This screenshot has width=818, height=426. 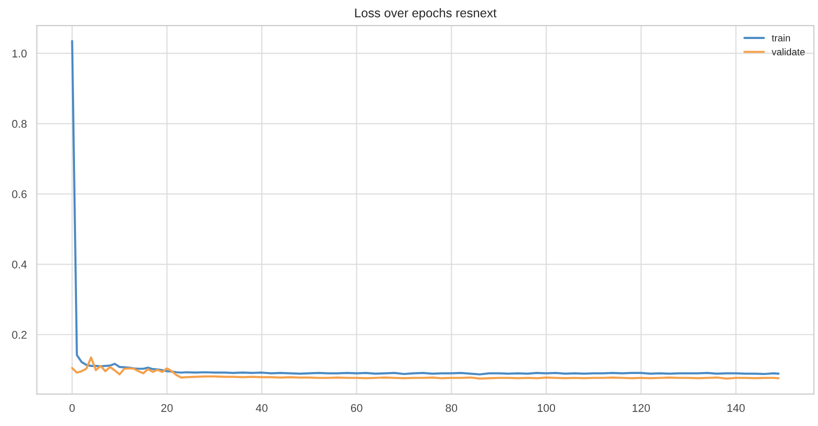 What do you see at coordinates (262, 408) in the screenshot?
I see `x-tick-label: 40` at bounding box center [262, 408].